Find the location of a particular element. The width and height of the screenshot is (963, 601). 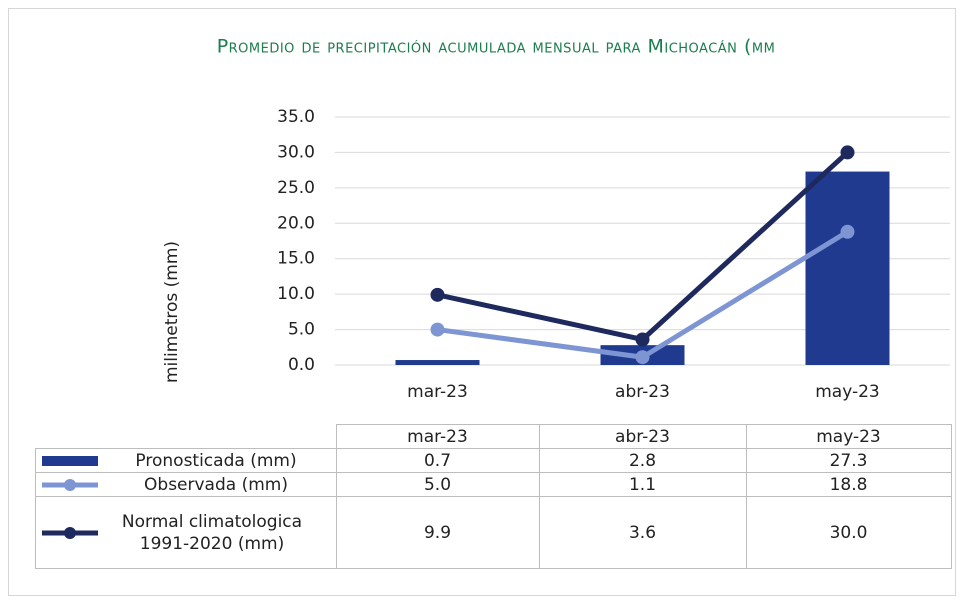

swatch-bar is located at coordinates (70, 460).